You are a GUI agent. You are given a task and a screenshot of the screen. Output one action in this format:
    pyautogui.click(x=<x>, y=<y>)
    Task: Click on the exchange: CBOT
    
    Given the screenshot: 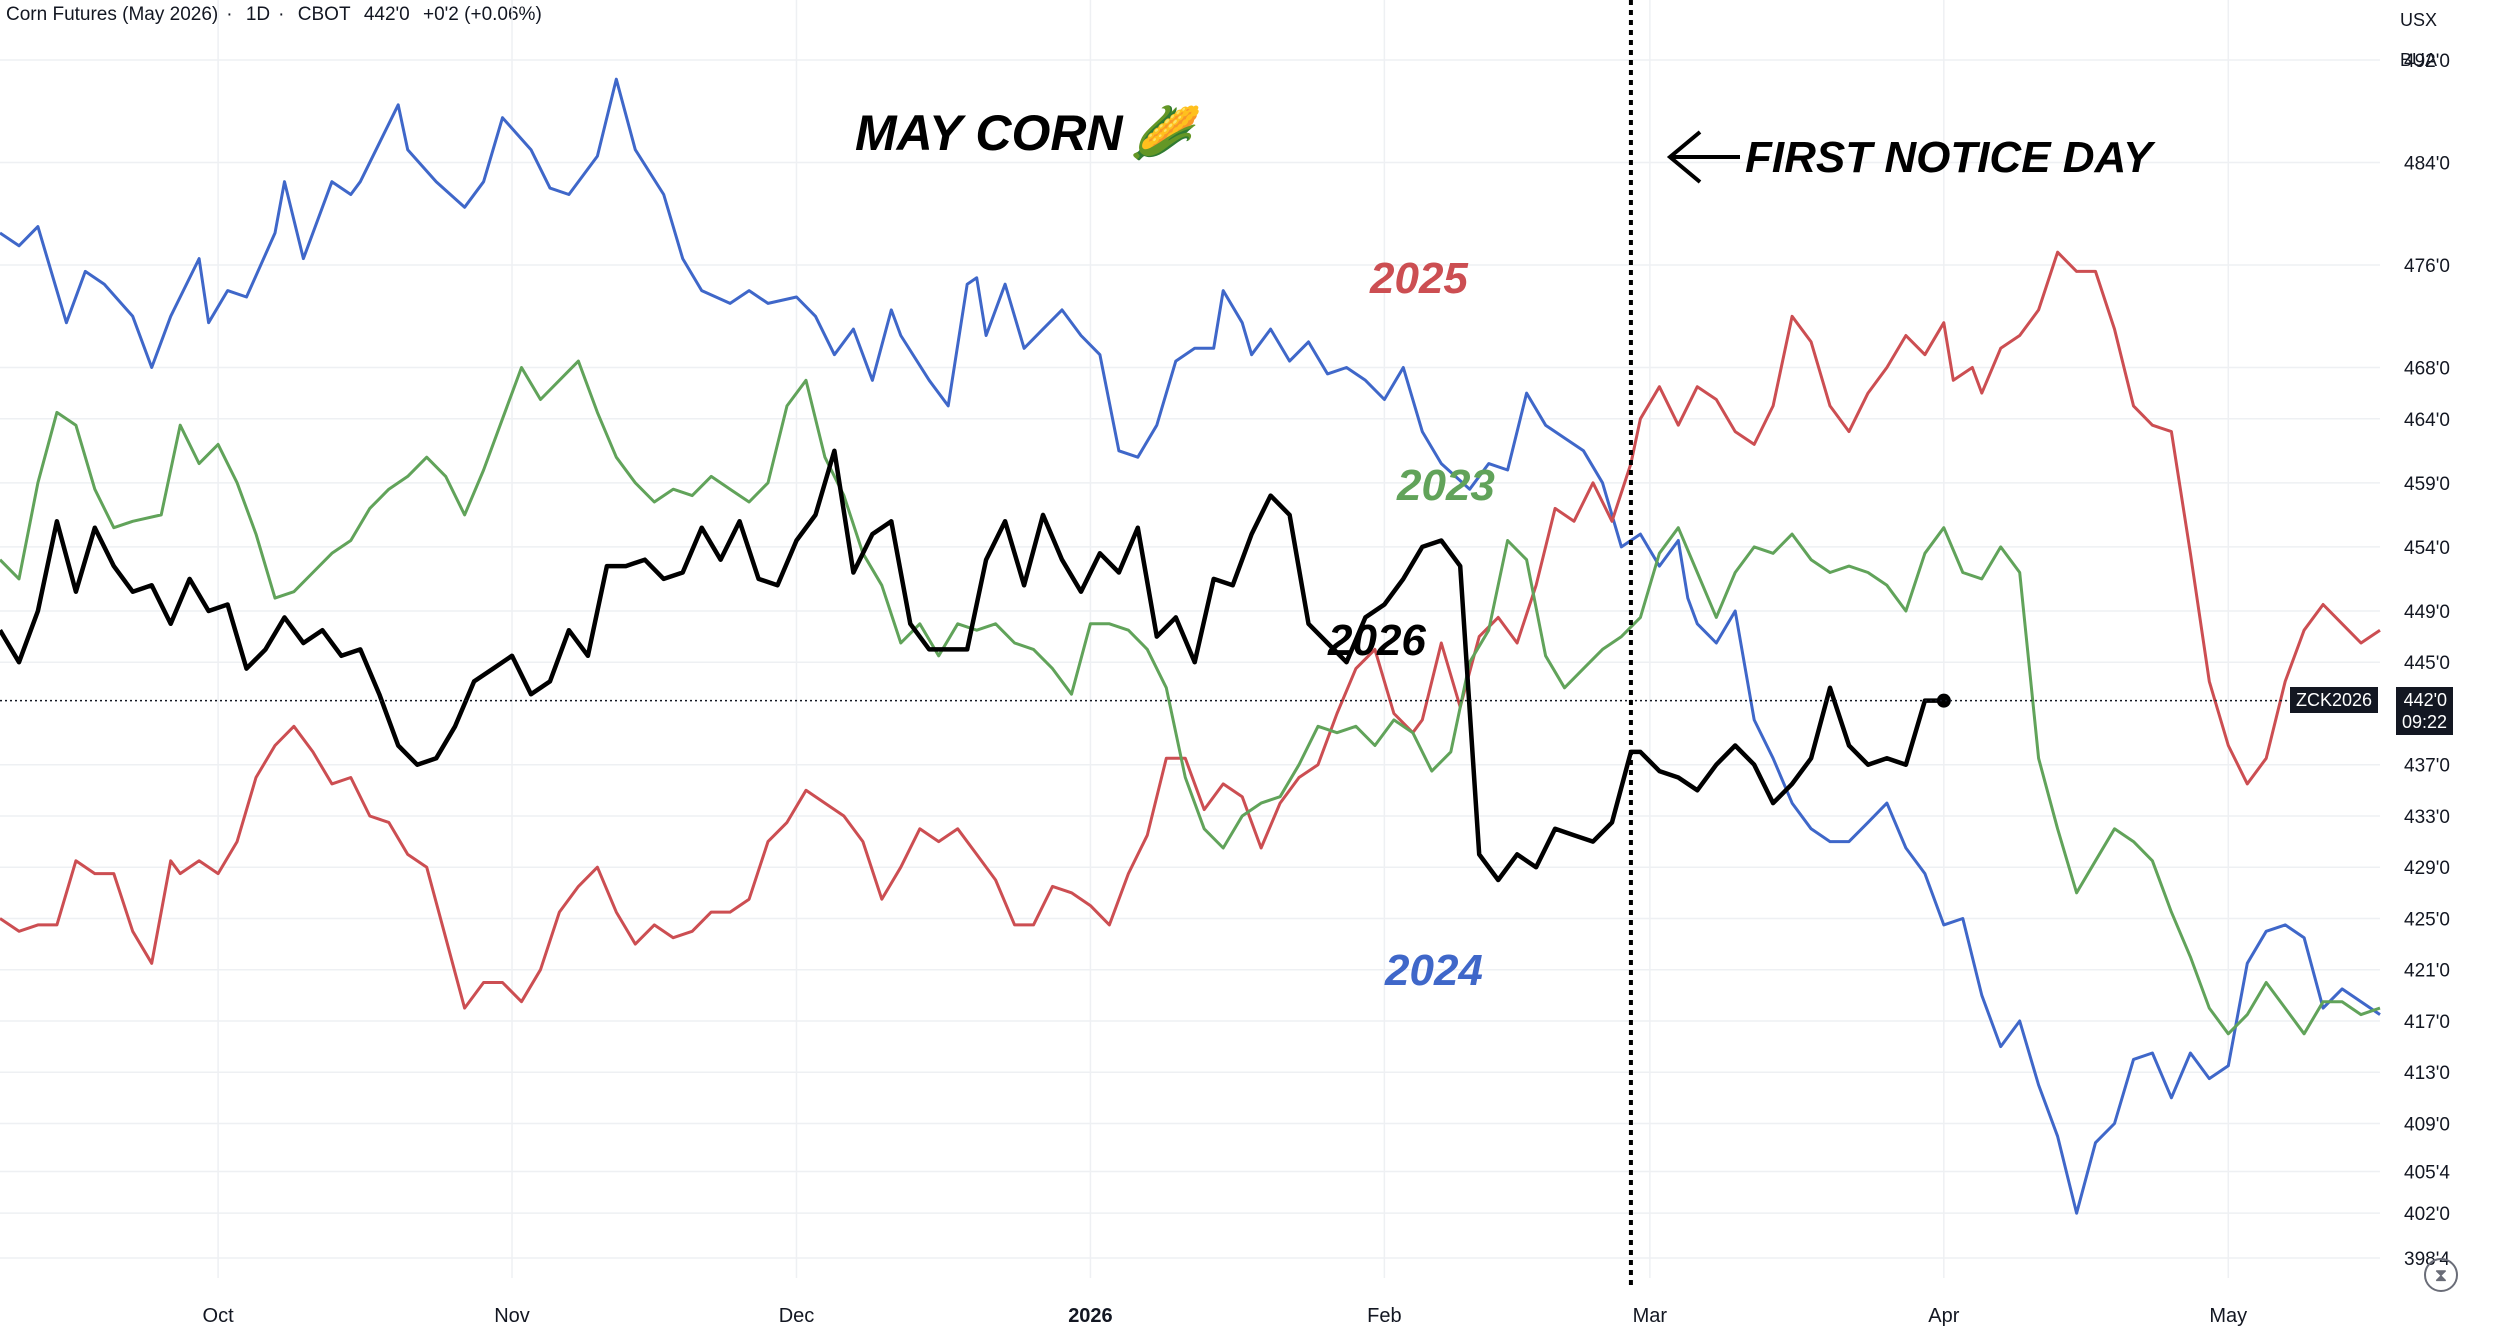 What is the action you would take?
    pyautogui.click(x=324, y=14)
    